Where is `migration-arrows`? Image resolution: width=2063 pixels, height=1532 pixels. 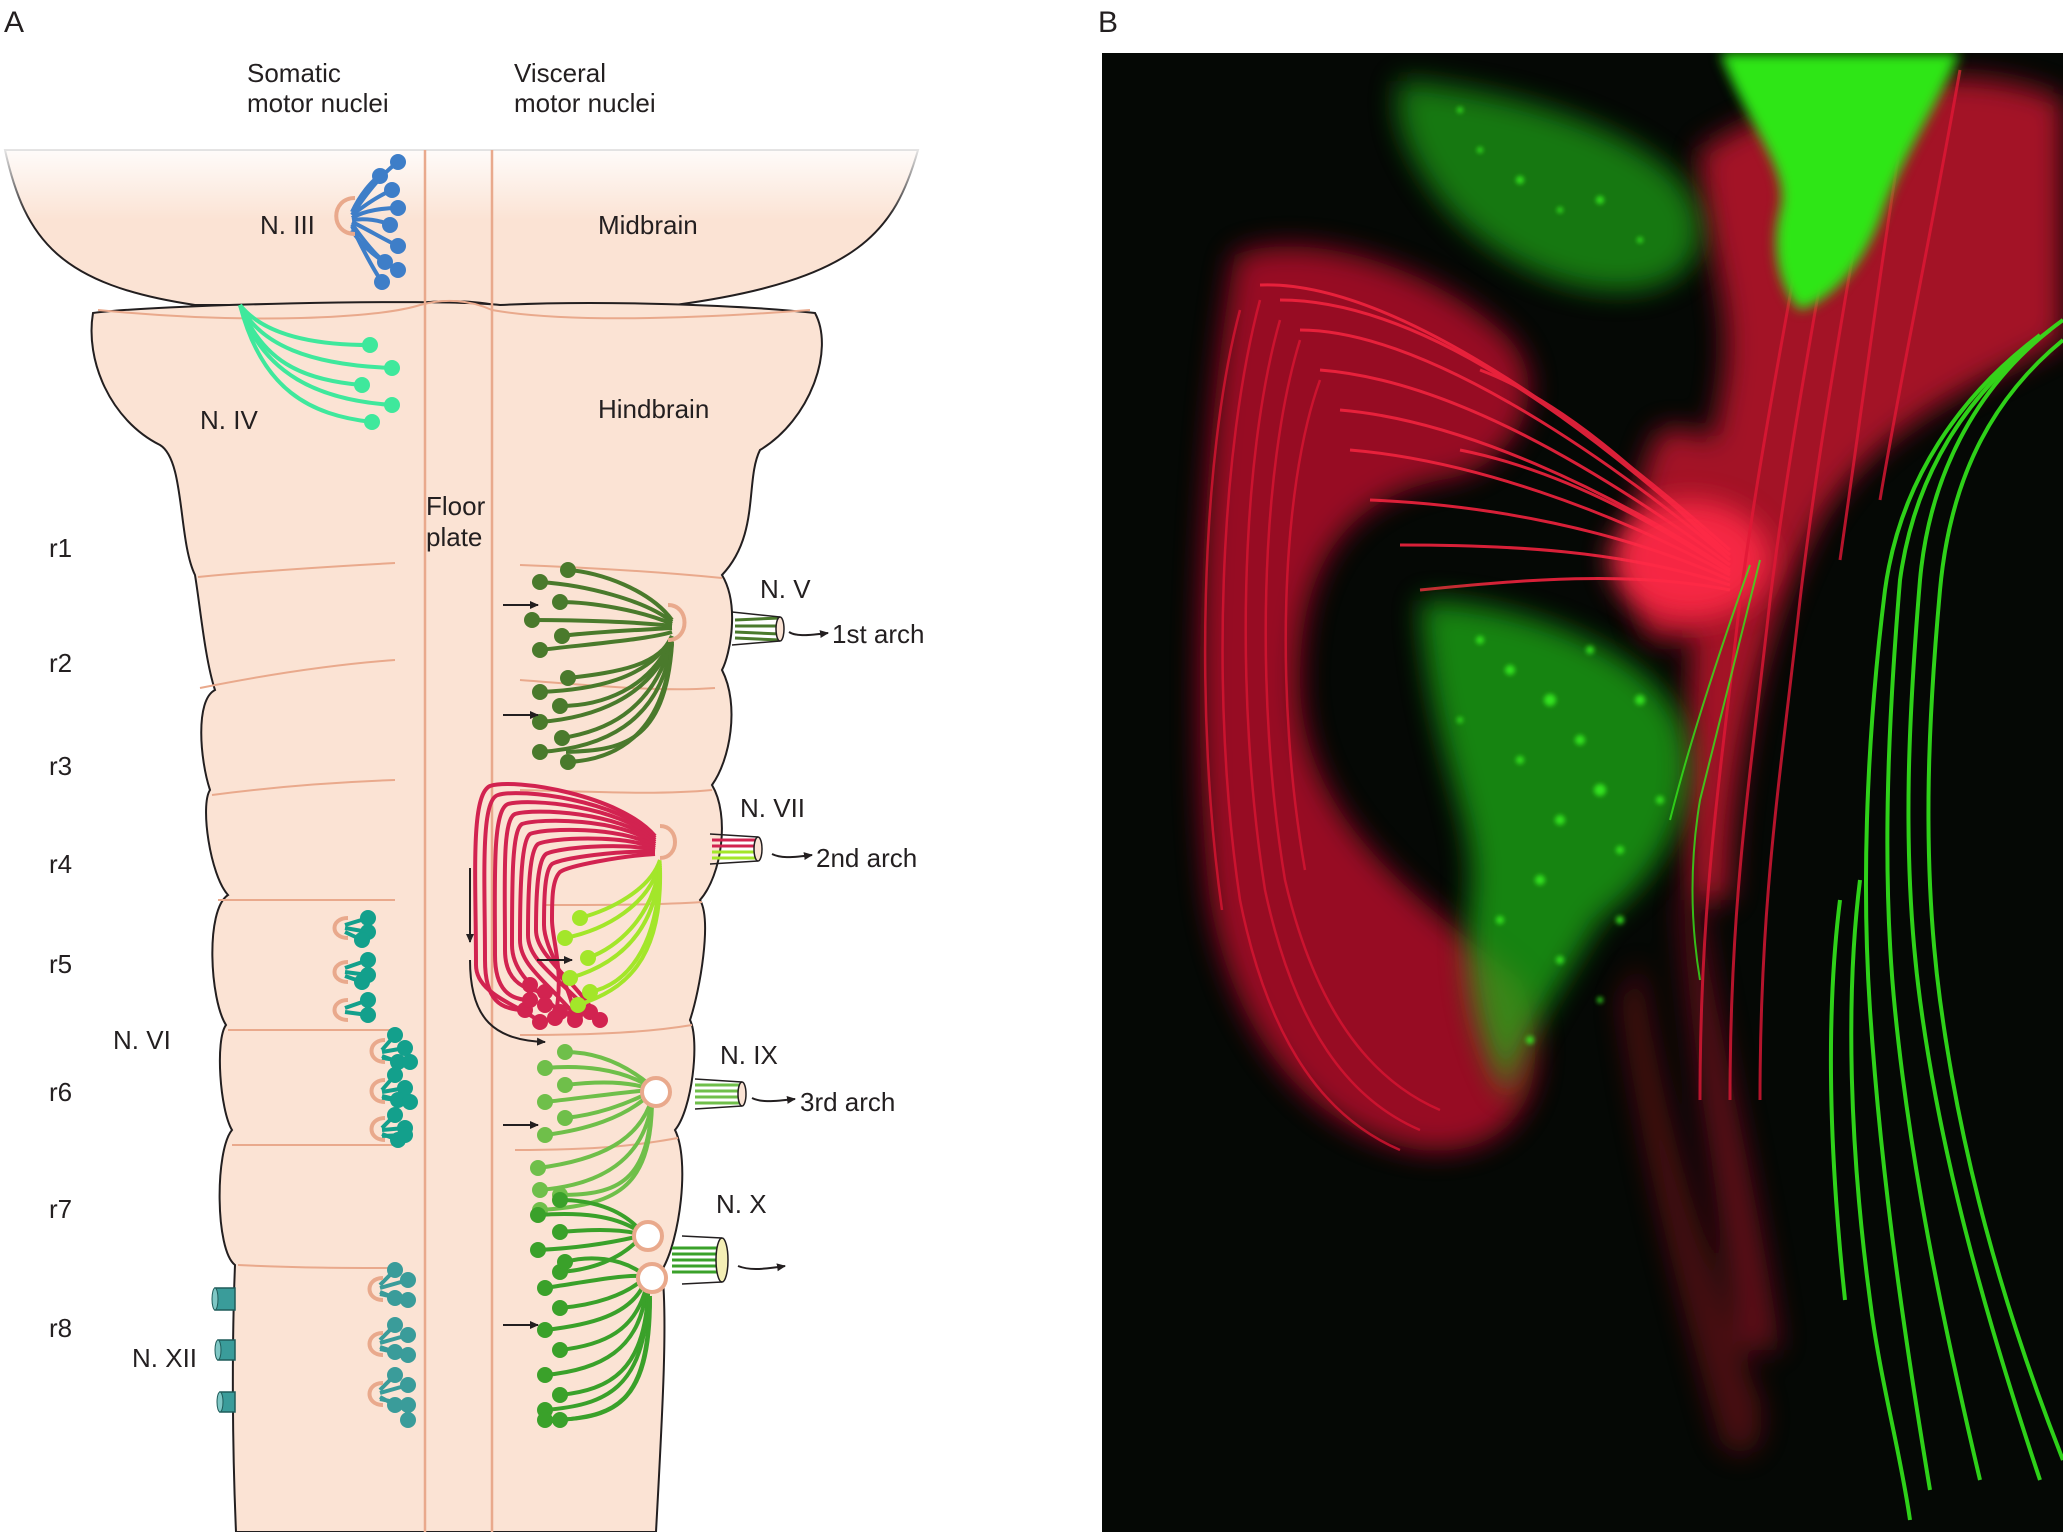
migration-arrows is located at coordinates (647, 965).